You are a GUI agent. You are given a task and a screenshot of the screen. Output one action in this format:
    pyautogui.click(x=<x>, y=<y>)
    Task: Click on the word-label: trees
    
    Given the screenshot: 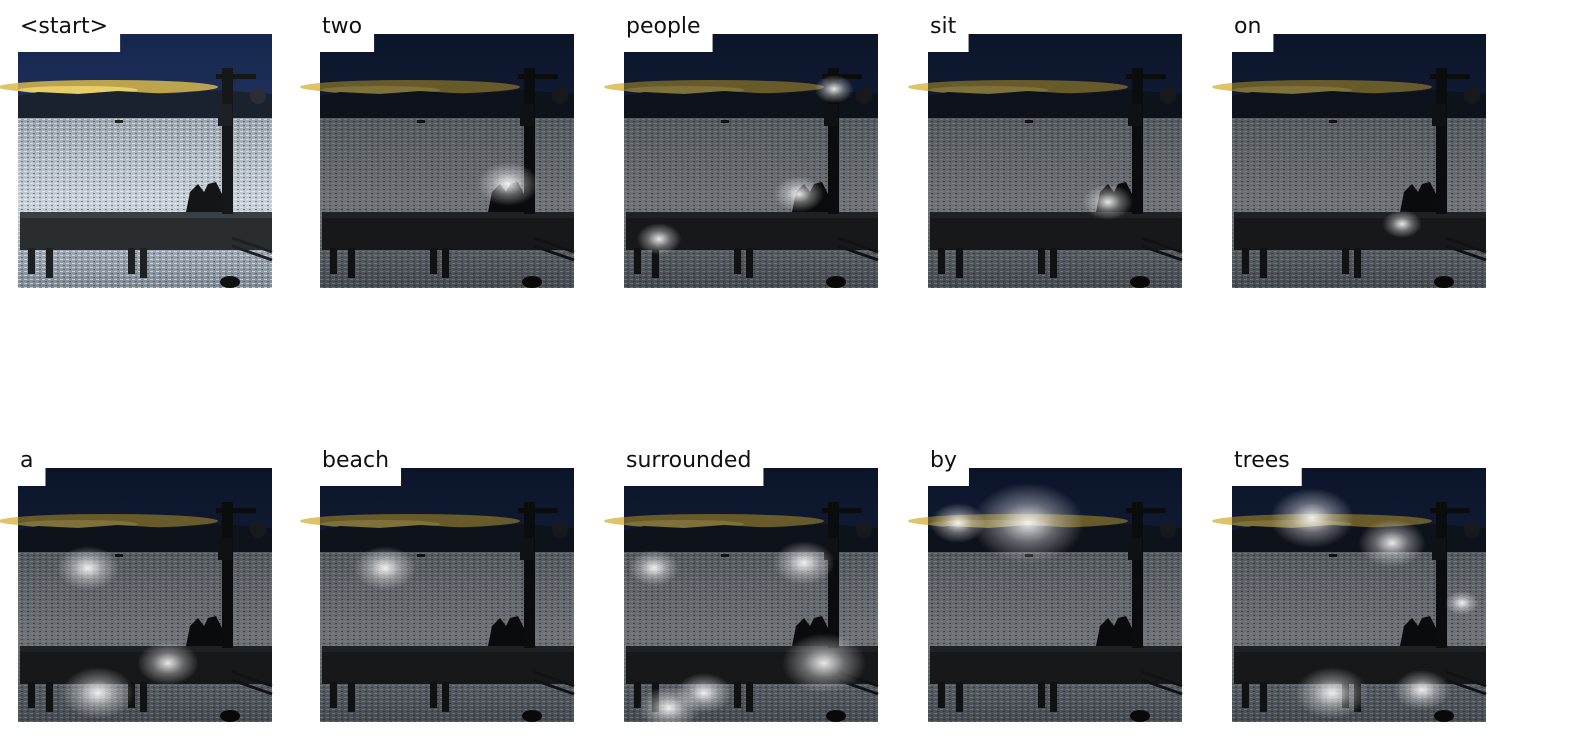 What is the action you would take?
    pyautogui.click(x=1262, y=460)
    